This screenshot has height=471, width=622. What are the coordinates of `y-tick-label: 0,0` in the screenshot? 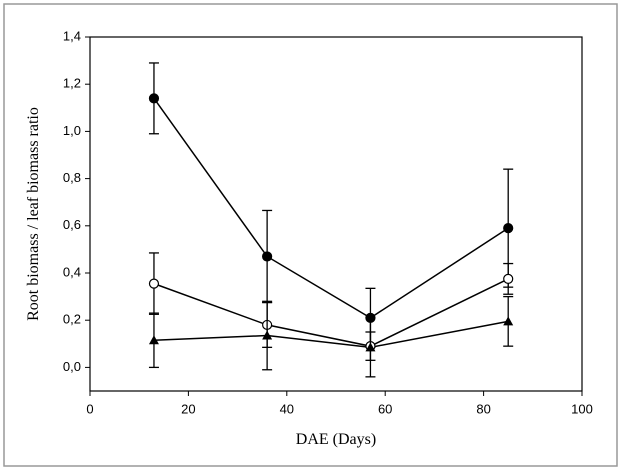 It's located at (72, 366).